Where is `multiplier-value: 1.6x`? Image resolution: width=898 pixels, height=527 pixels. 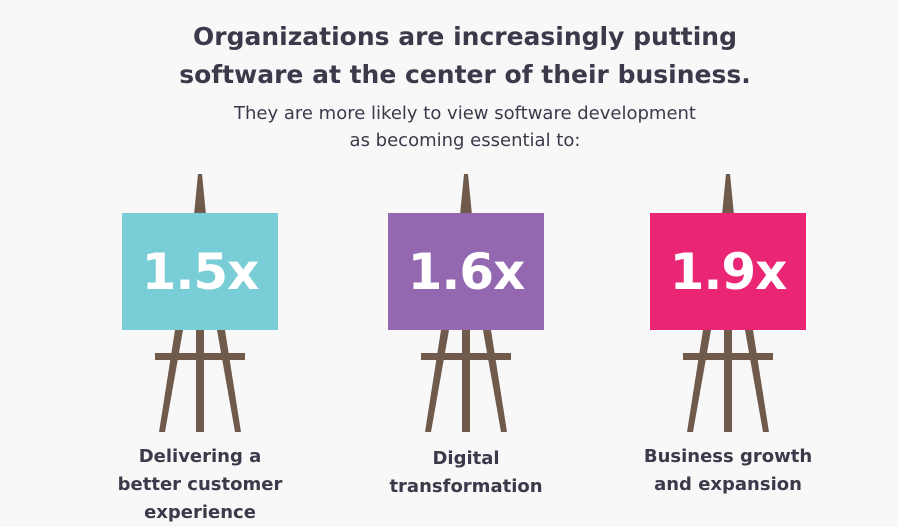
multiplier-value: 1.6x is located at coordinates (466, 271).